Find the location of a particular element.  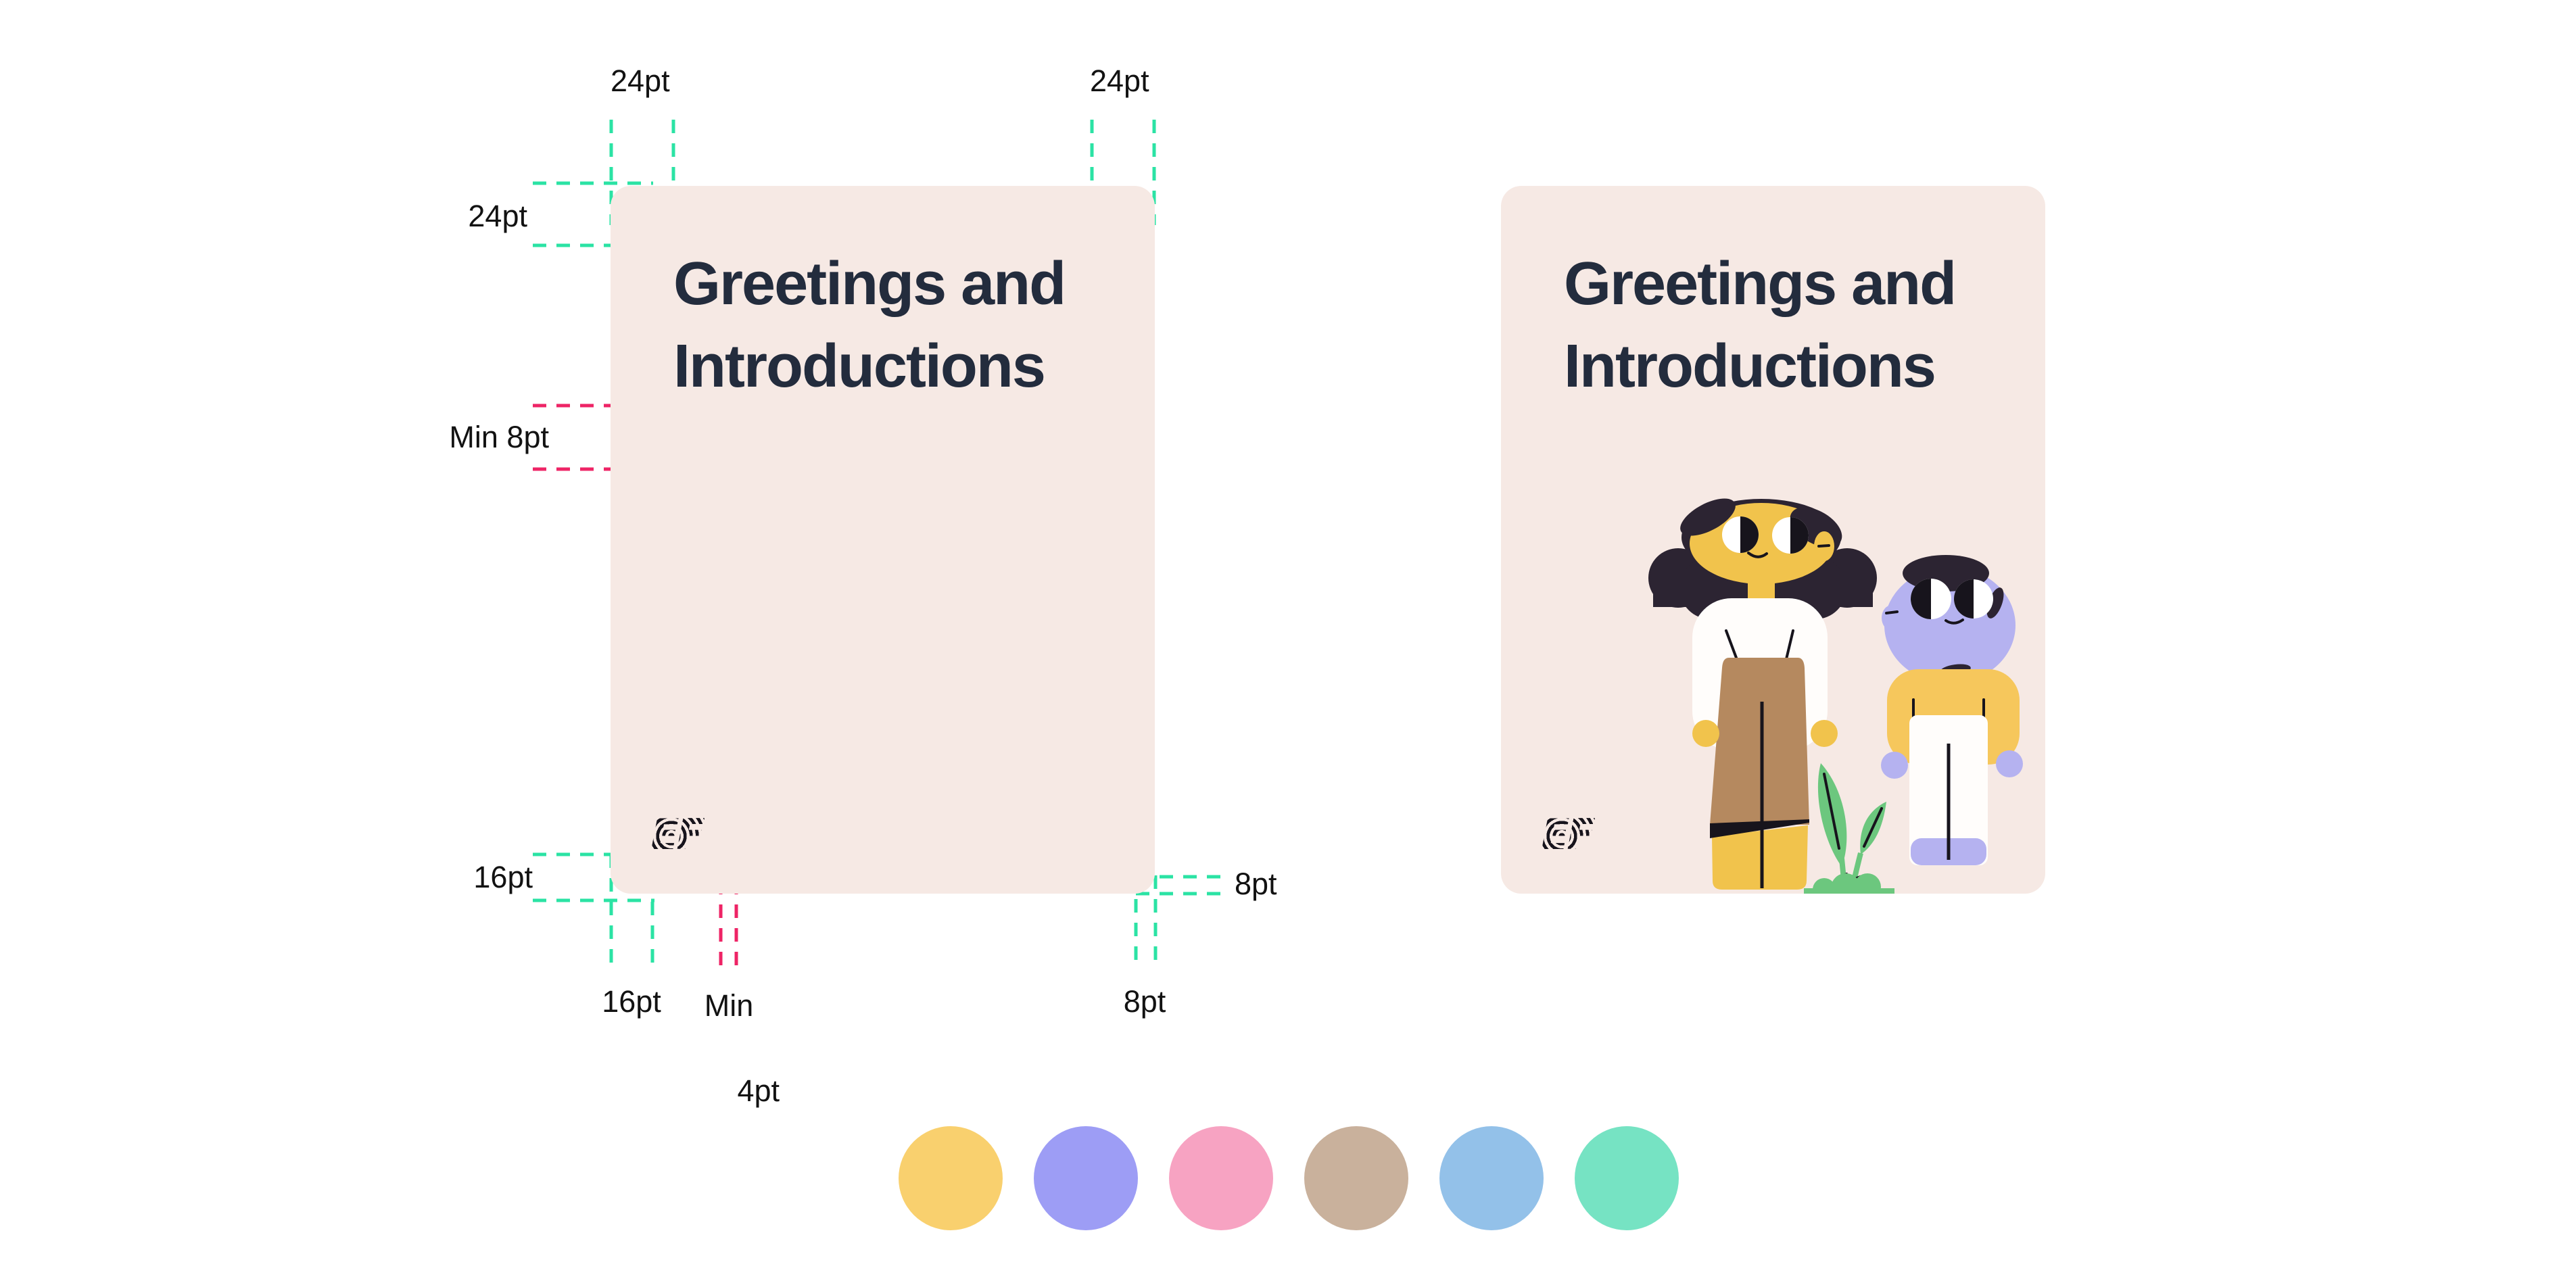

child-smile is located at coordinates (1954, 622).